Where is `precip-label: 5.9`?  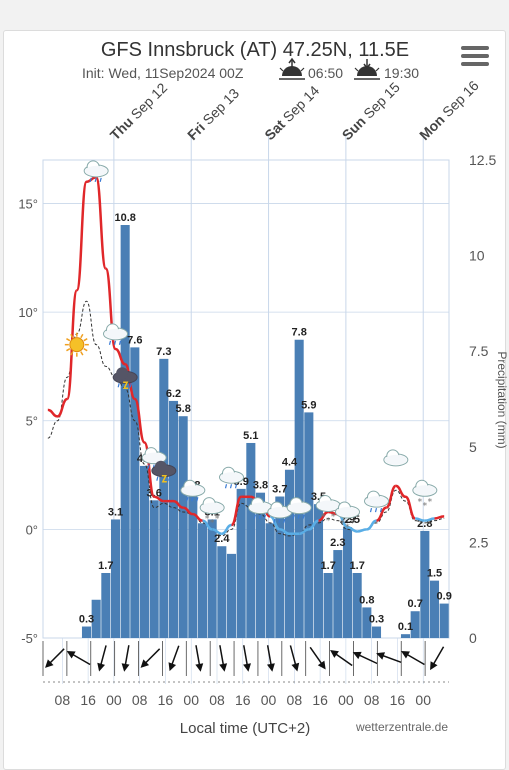 precip-label: 5.9 is located at coordinates (308, 405).